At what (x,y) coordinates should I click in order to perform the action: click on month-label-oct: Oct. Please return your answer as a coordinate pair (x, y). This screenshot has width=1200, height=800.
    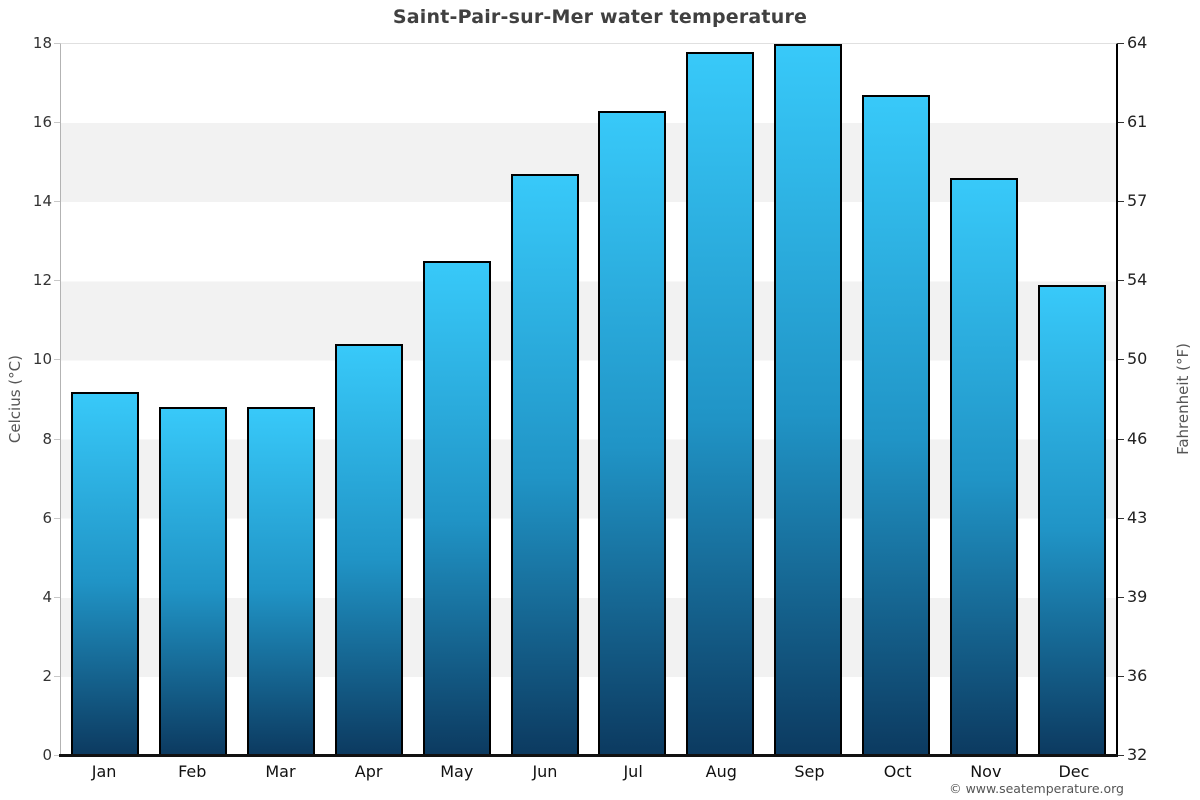
    Looking at the image, I should click on (897, 771).